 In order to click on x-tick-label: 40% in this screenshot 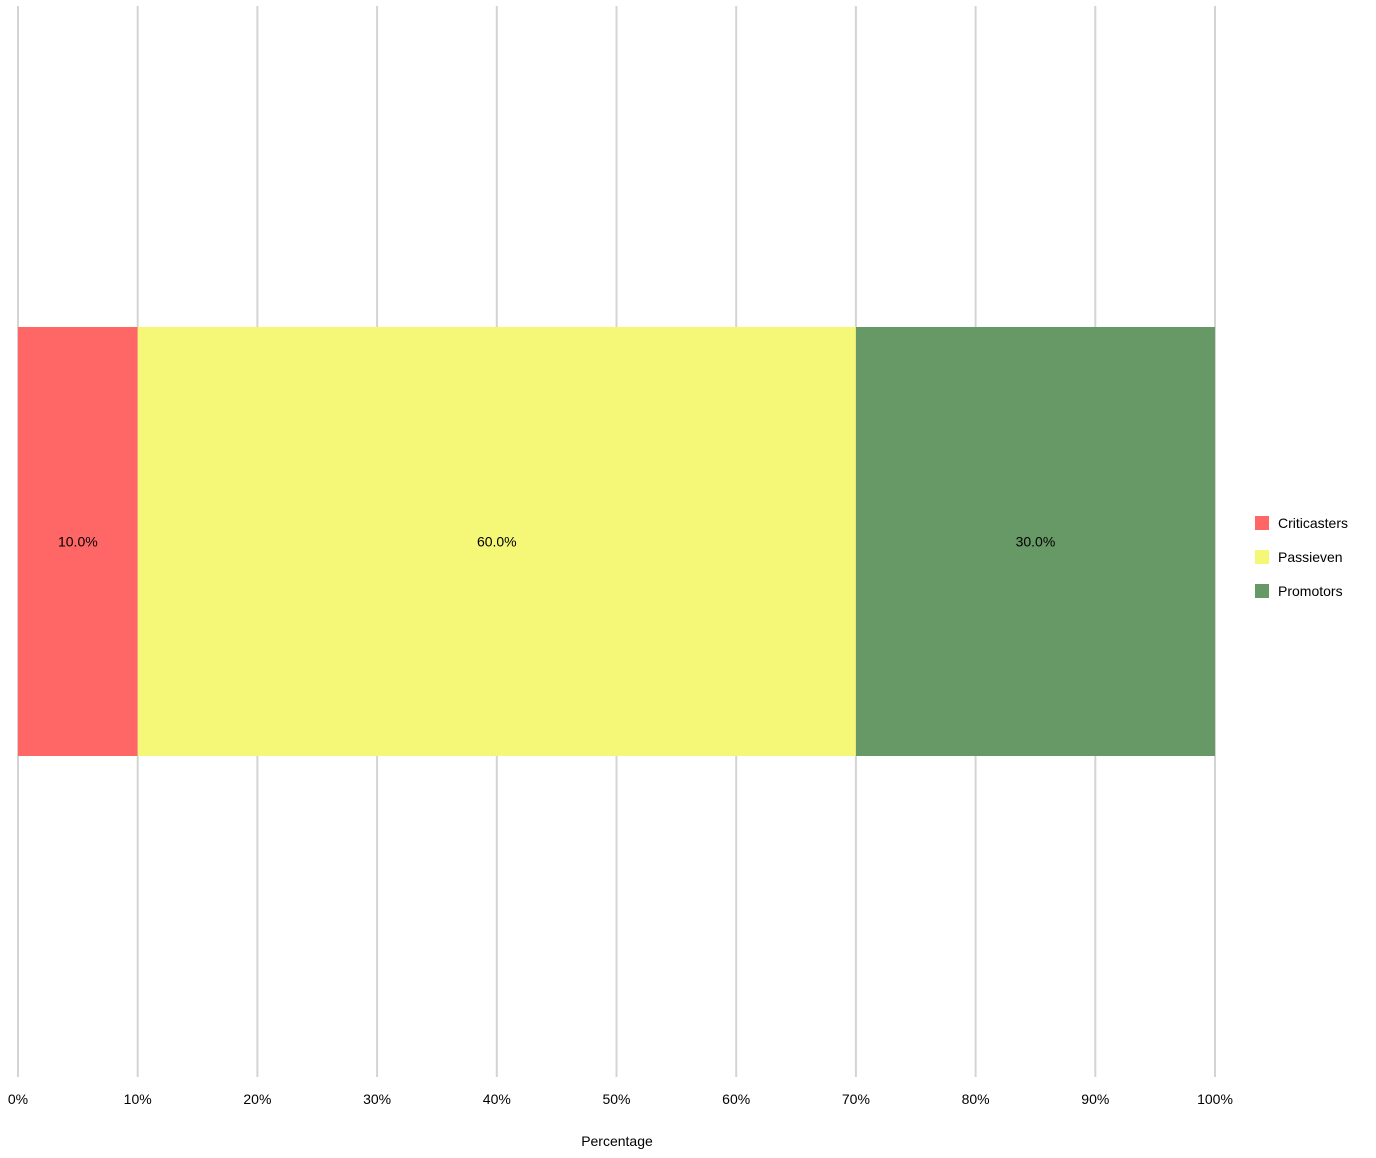, I will do `click(497, 1099)`.